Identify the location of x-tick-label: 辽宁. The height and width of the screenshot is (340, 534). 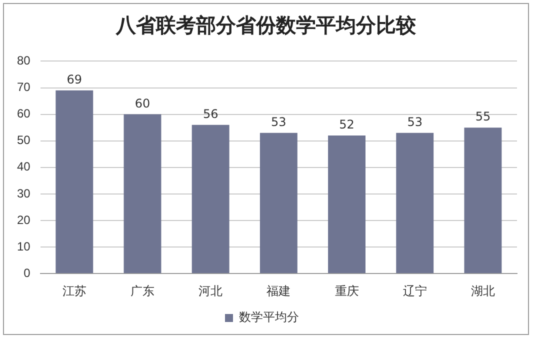
(414, 291).